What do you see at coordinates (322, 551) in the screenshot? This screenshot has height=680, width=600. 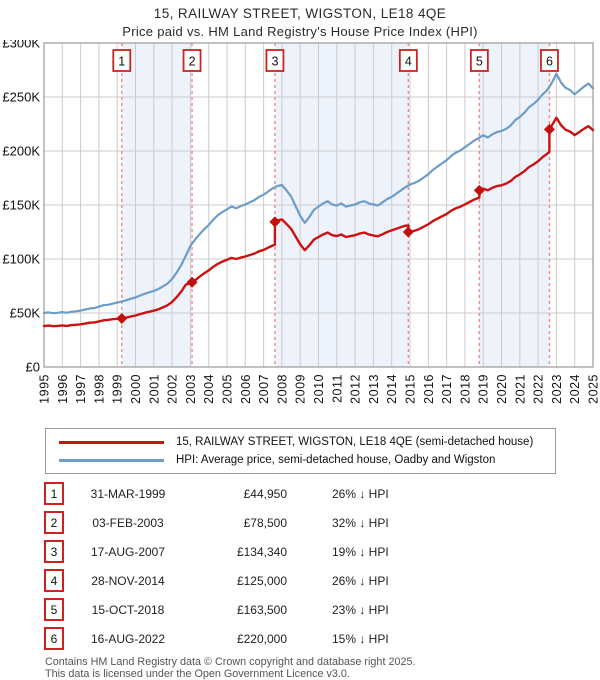 I see `sale-row: 3 17-AUG-2007 £134,340 19% ↓ HPI` at bounding box center [322, 551].